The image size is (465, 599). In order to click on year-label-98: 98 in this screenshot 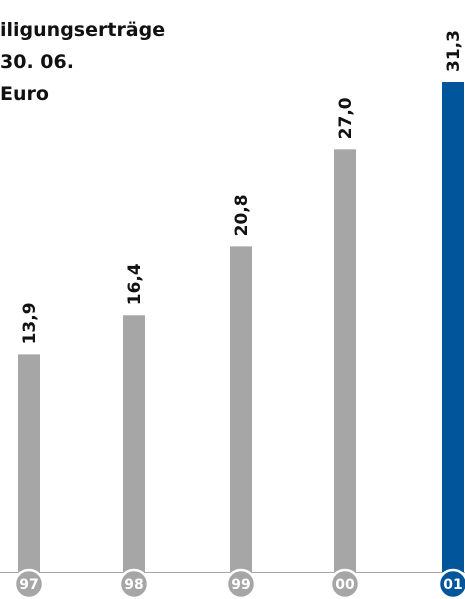, I will do `click(133, 585)`.